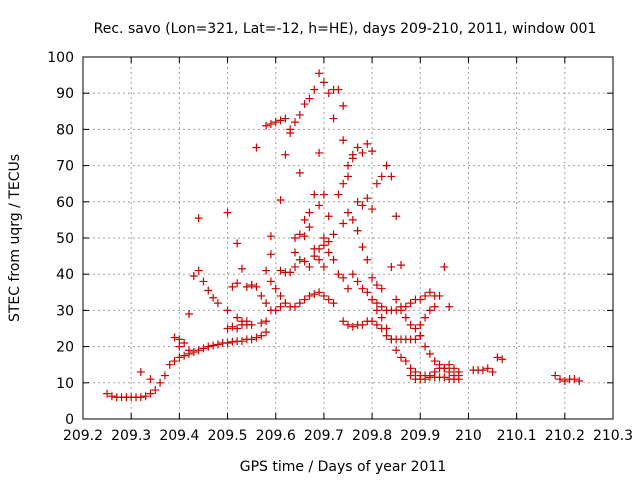 Image resolution: width=640 pixels, height=480 pixels. I want to click on y-tick-label: 40, so click(65, 275).